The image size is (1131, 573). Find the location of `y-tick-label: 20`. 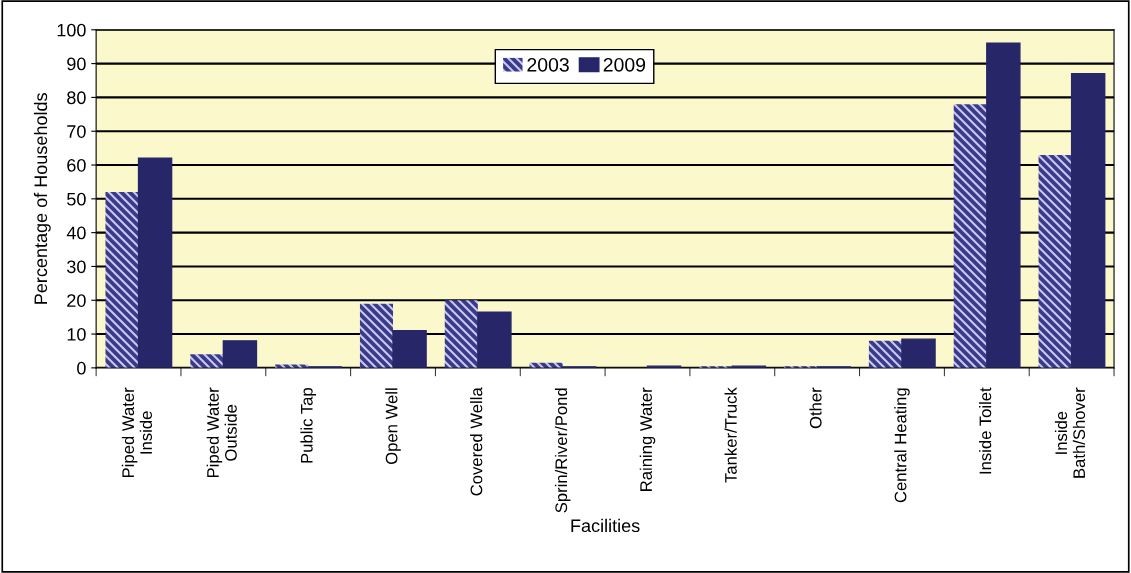

y-tick-label: 20 is located at coordinates (76, 300).